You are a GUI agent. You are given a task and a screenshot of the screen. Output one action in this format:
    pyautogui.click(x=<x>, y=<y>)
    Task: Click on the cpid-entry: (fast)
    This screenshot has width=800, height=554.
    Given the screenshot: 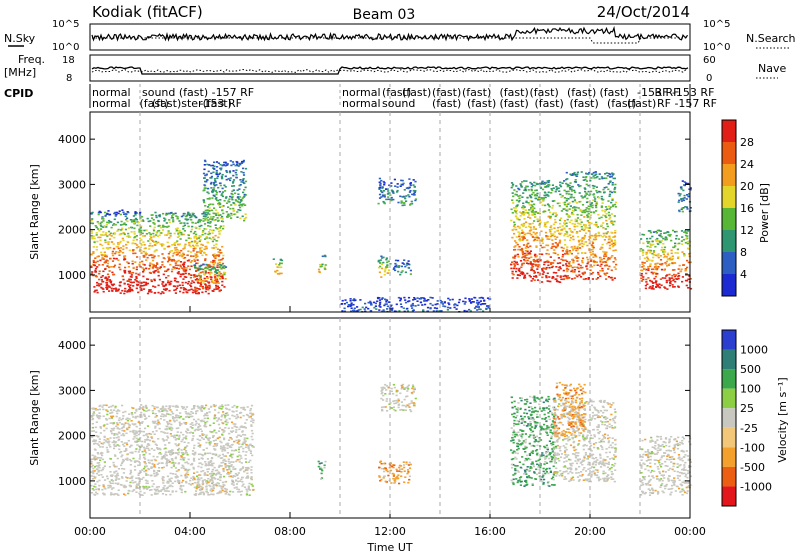 What is the action you would take?
    pyautogui.click(x=514, y=92)
    